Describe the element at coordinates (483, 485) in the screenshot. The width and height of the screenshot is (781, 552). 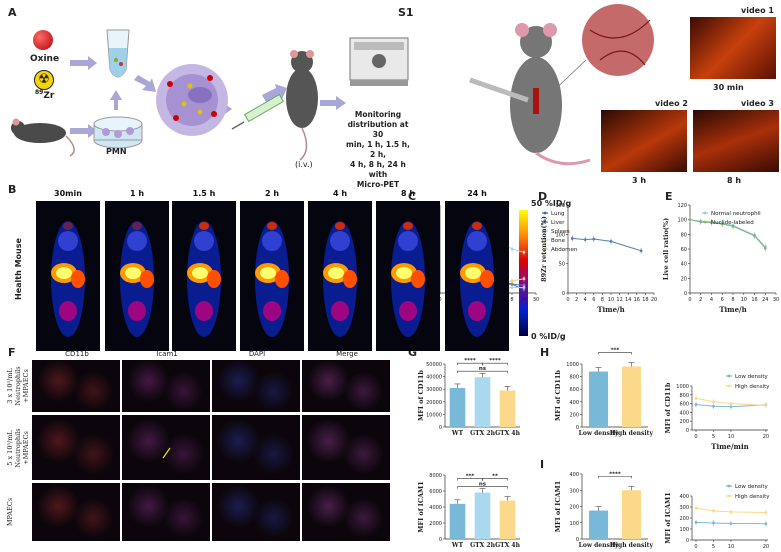
I see `significance-label: ns` at that location.